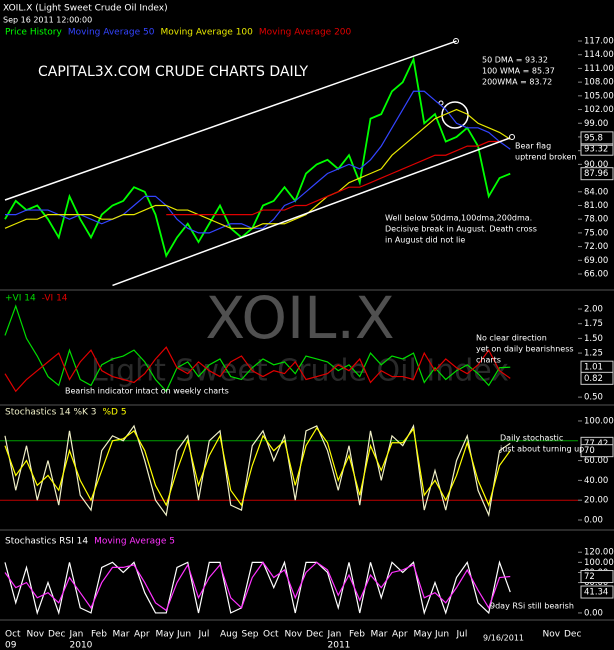 The image size is (614, 650). I want to click on legend-entry: Moving Average 50, so click(111, 33).